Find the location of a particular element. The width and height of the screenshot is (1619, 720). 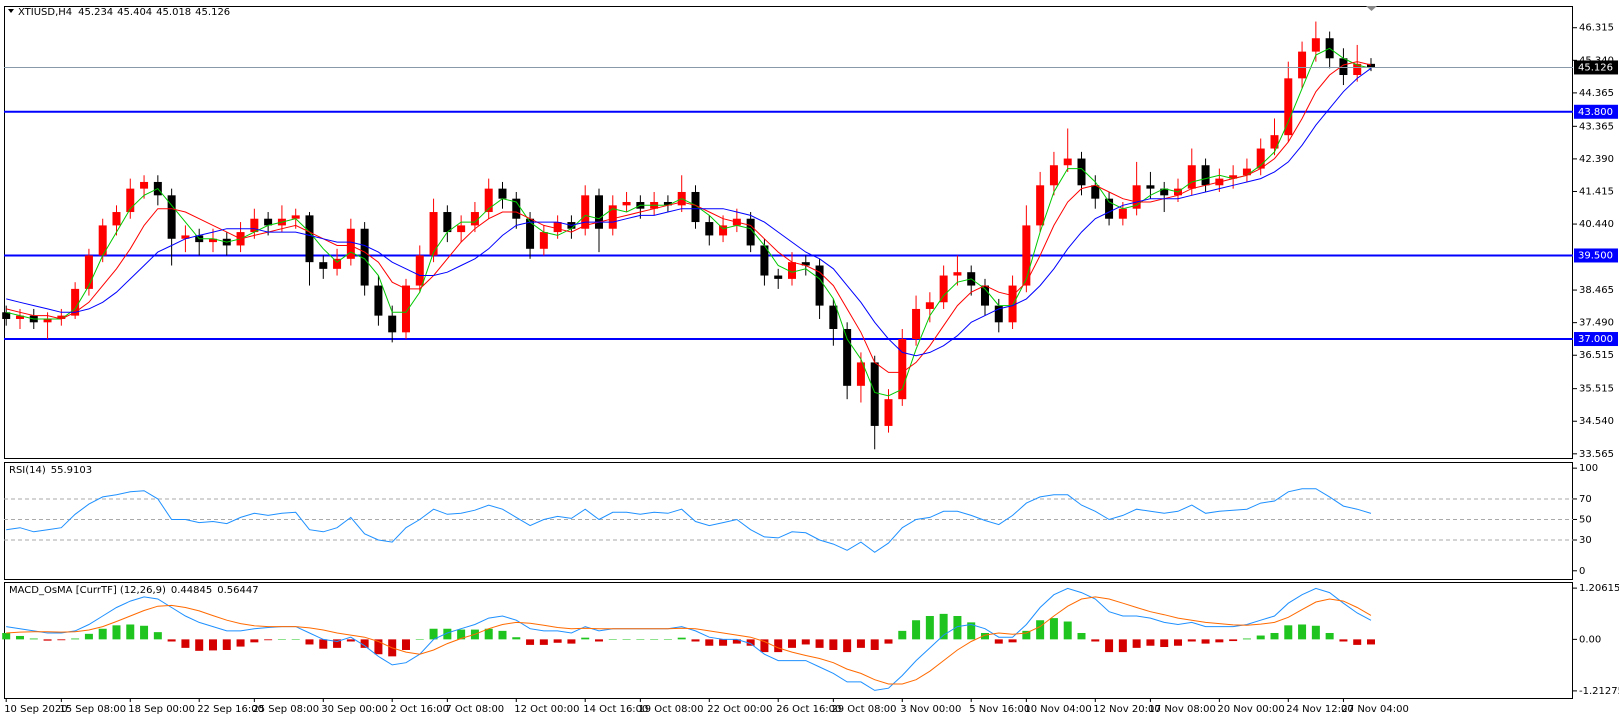

menu-arrow is located at coordinates (11, 11).